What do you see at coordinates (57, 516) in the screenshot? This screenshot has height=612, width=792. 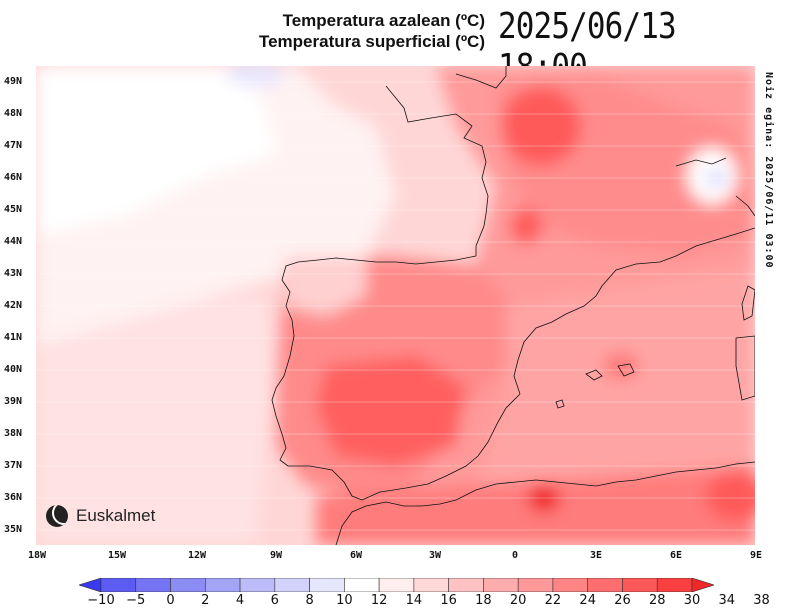 I see `euskalmet-logo-icon` at bounding box center [57, 516].